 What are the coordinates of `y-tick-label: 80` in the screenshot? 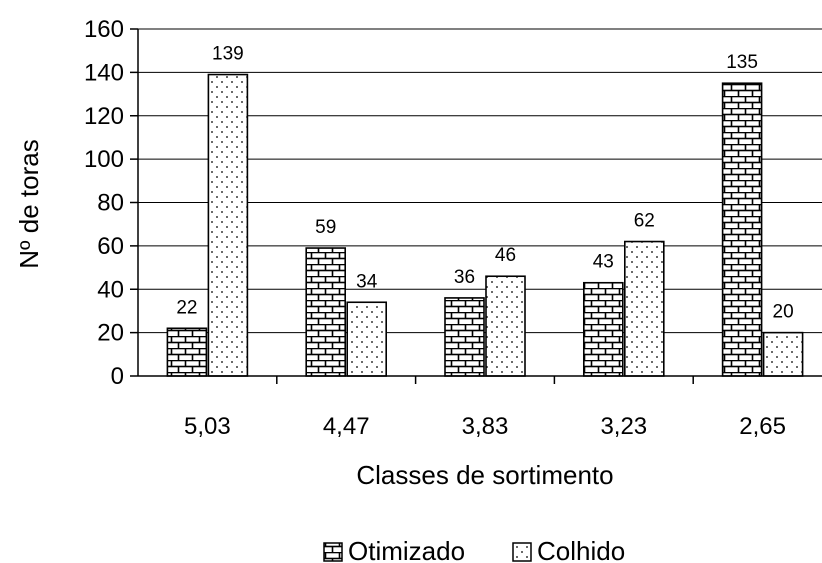 It's located at (110, 203).